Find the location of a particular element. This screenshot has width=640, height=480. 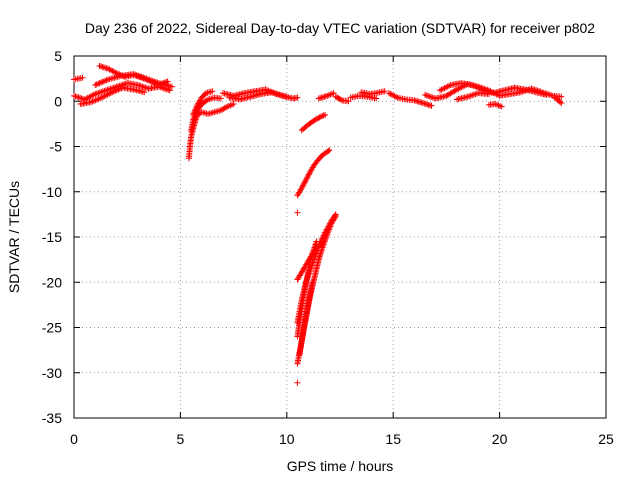

x-tick-label: 25 is located at coordinates (606, 439).